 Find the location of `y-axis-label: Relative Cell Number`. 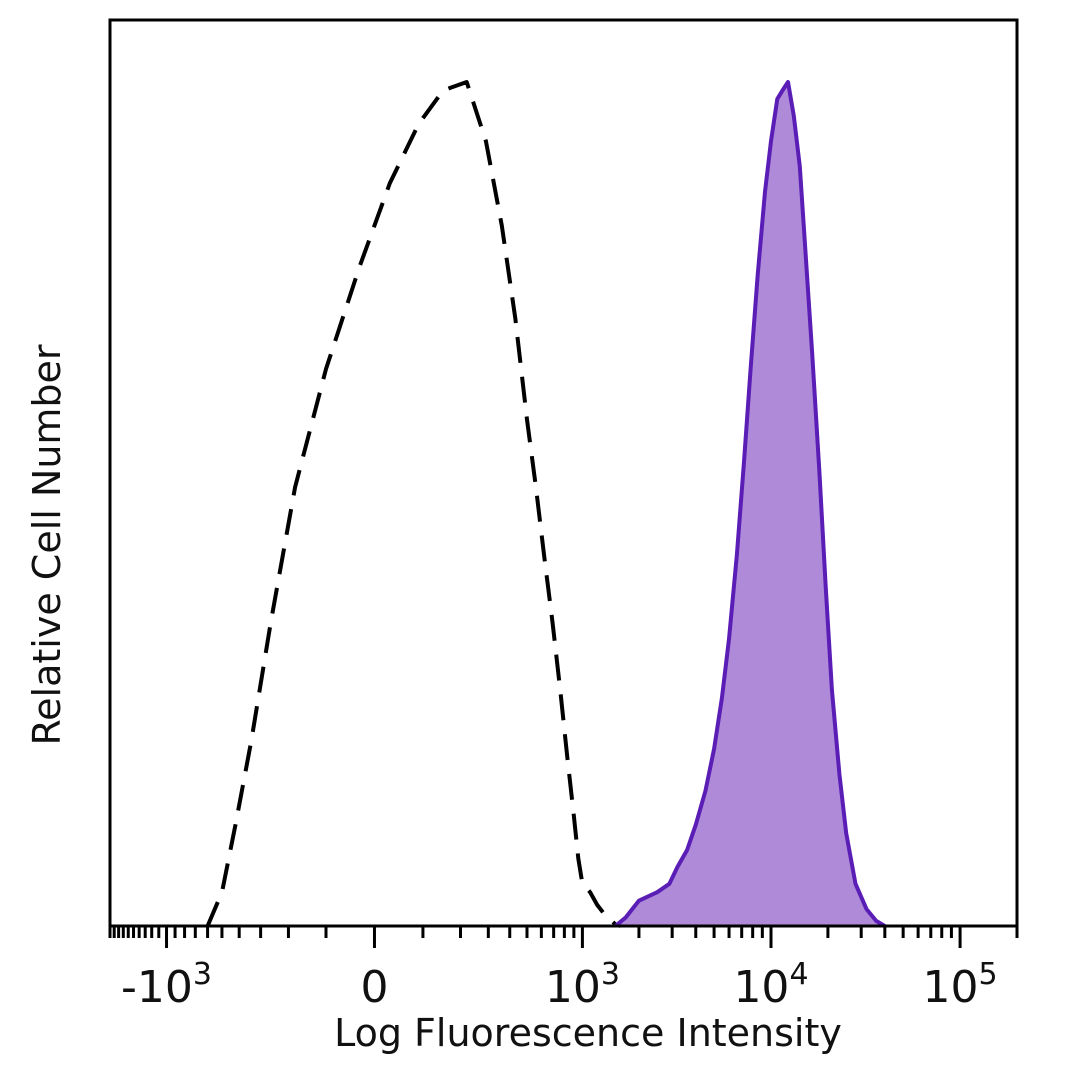

y-axis-label: Relative Cell Number is located at coordinates (47, 544).